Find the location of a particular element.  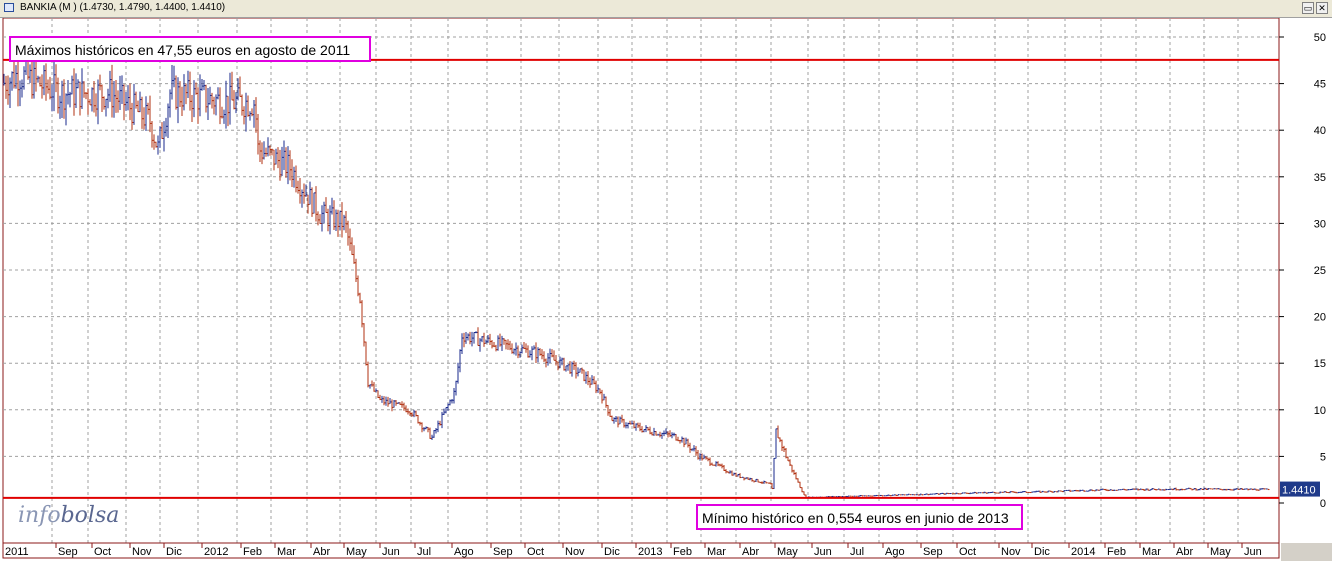

chart-window-icon is located at coordinates (9, 7).